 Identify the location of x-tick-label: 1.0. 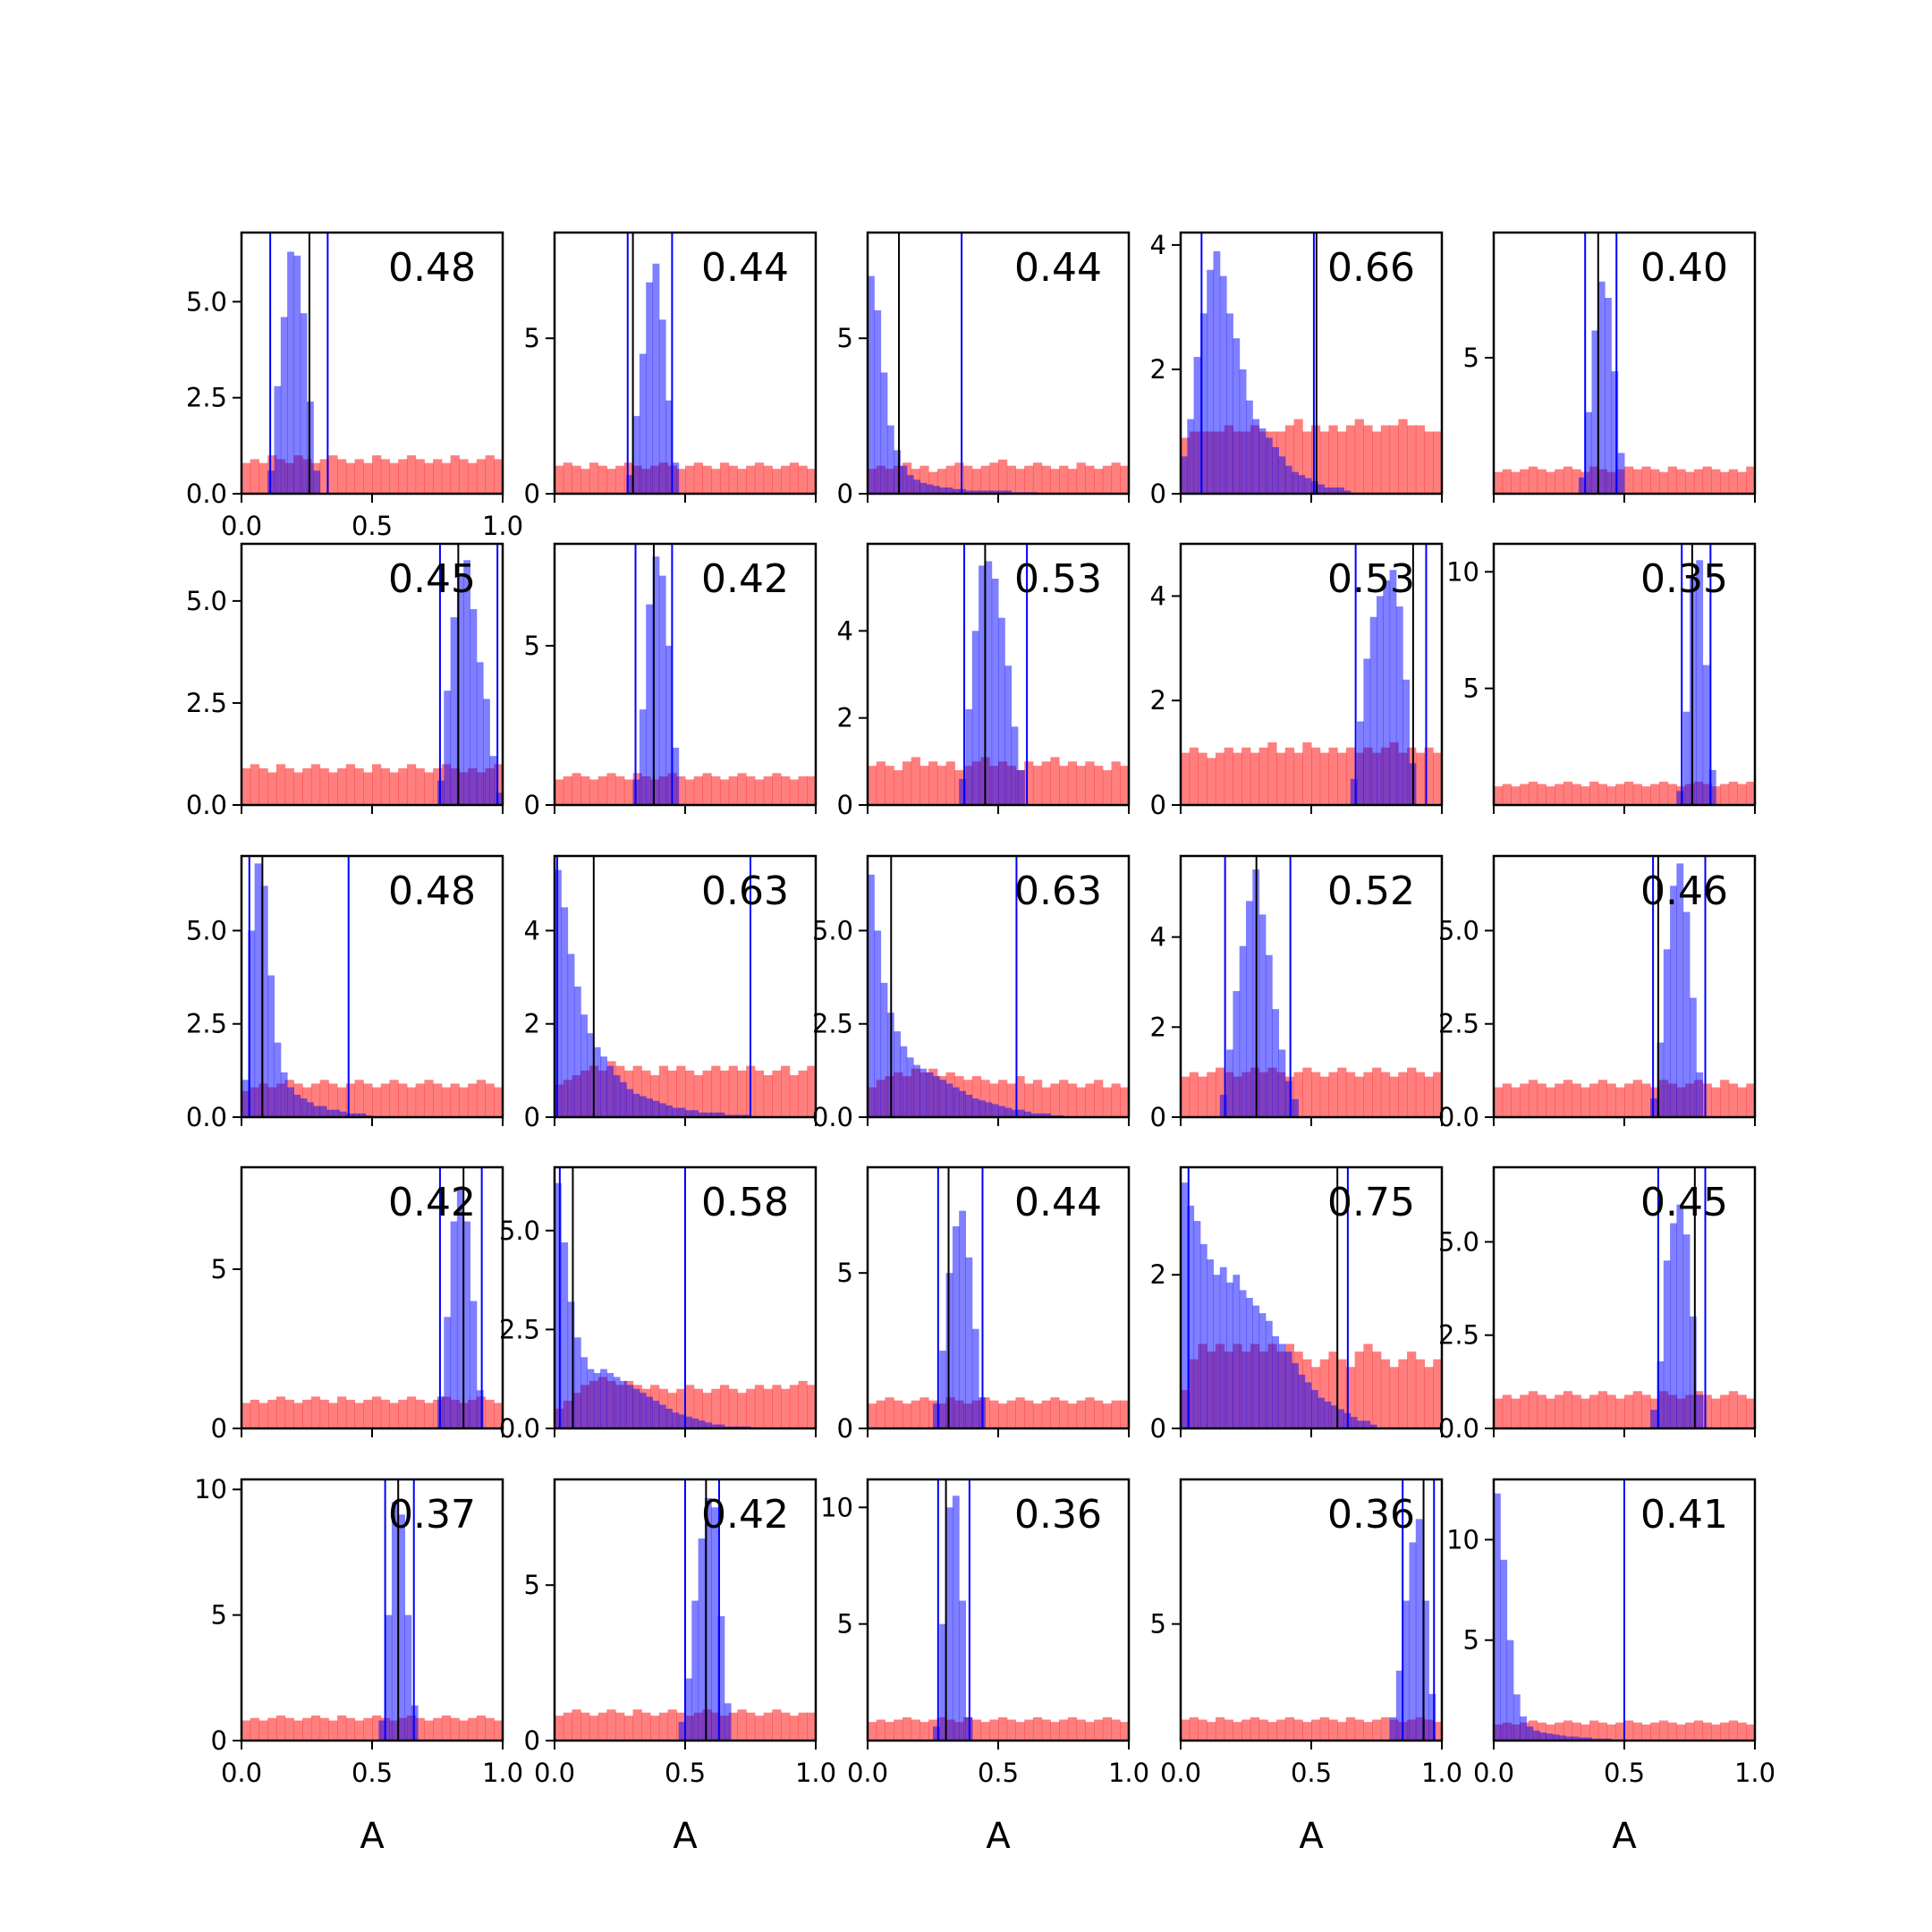
(1441, 1773).